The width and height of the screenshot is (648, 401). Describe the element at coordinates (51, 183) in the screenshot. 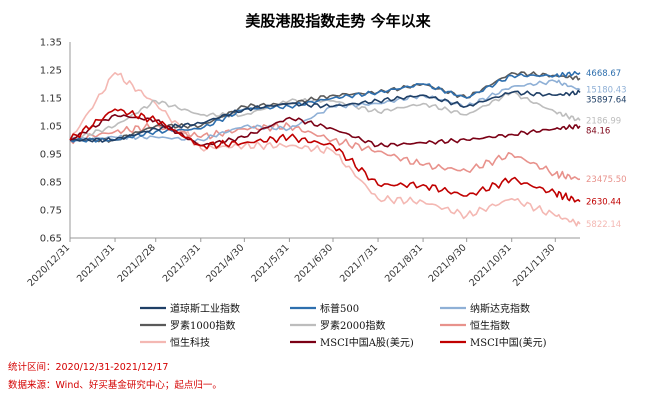

I see `y-tick-label: 0.85` at that location.